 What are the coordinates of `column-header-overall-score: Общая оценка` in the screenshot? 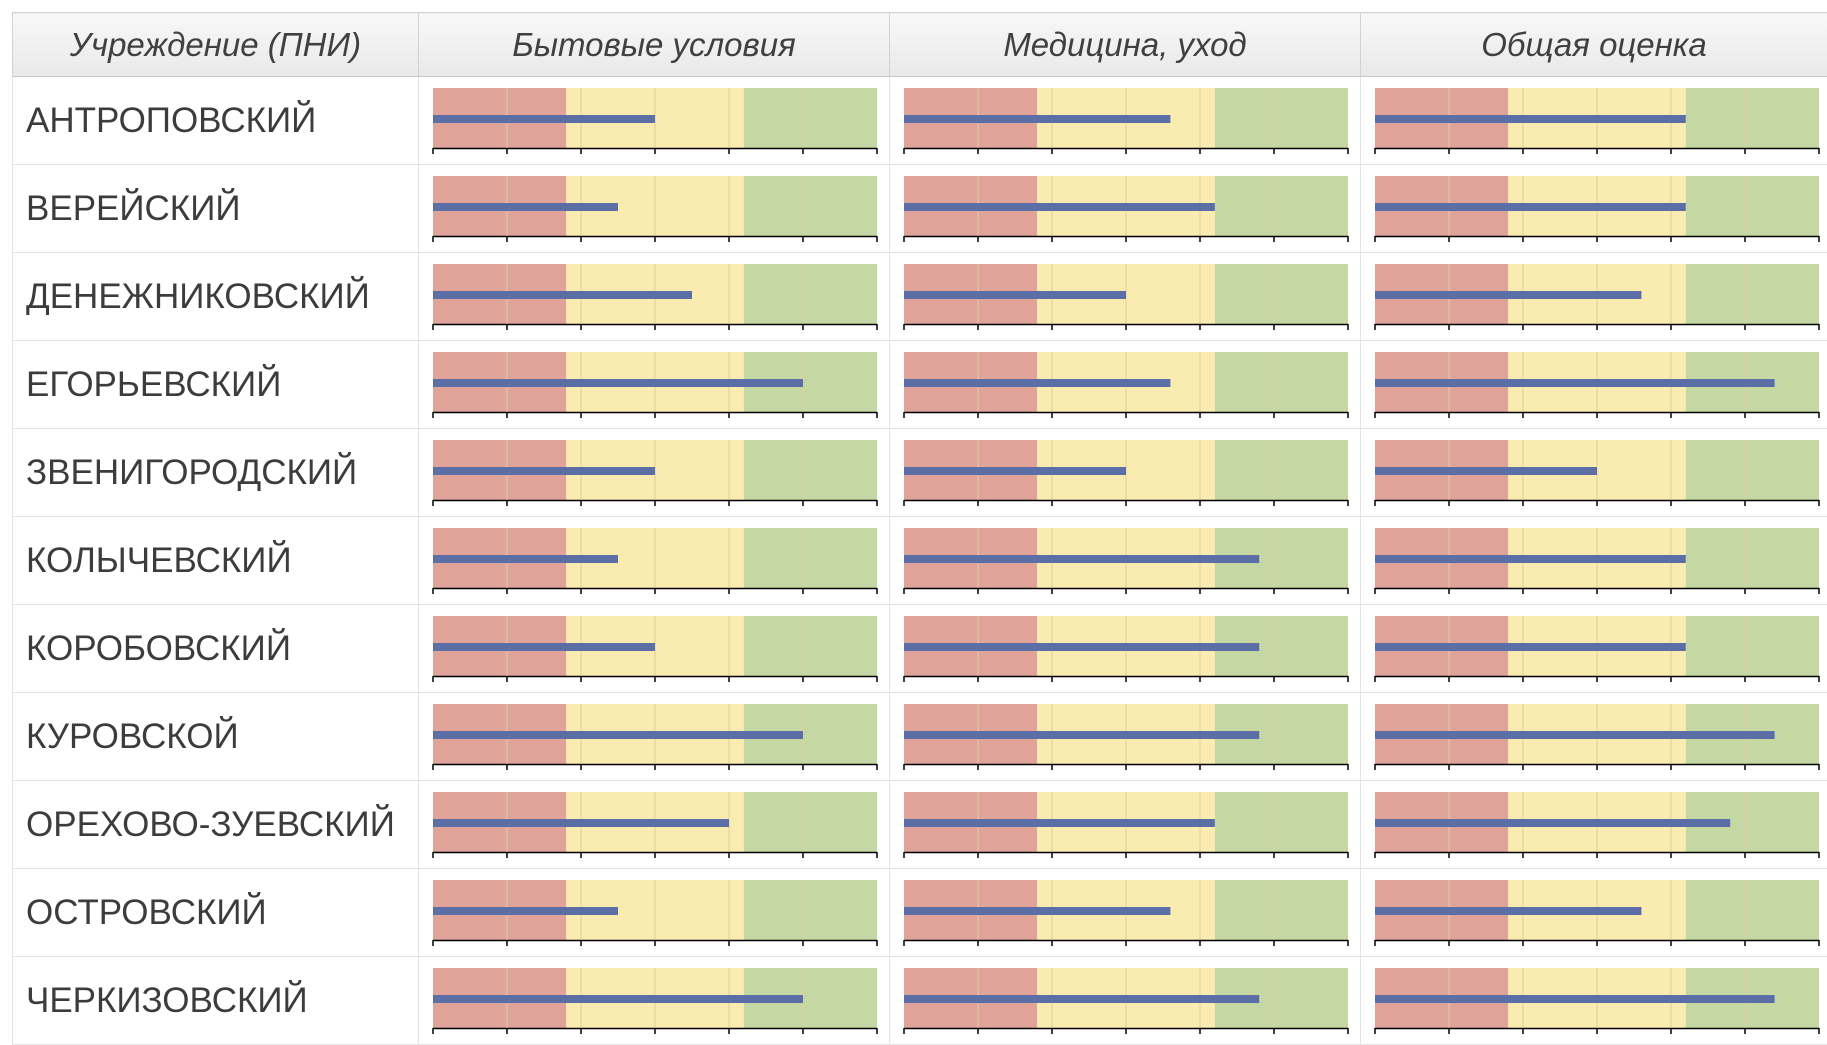 It's located at (1594, 45).